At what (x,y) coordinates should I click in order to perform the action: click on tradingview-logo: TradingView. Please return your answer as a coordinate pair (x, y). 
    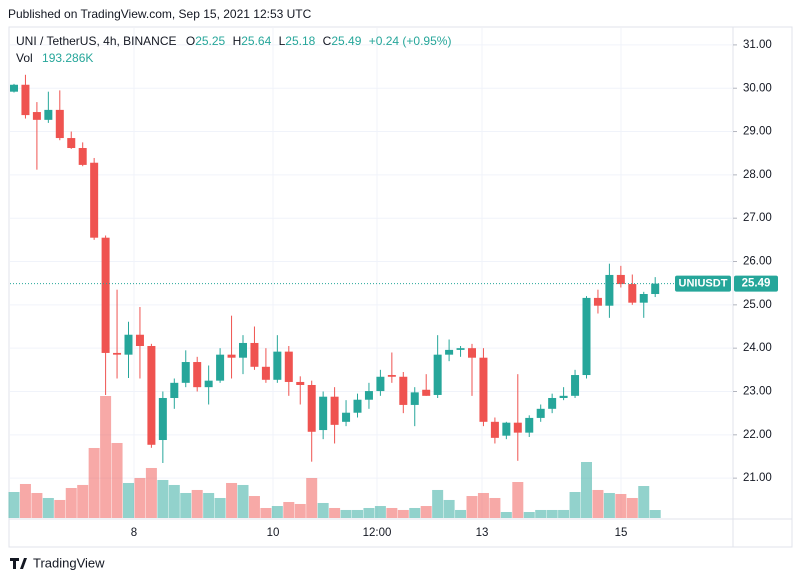
    Looking at the image, I should click on (57, 562).